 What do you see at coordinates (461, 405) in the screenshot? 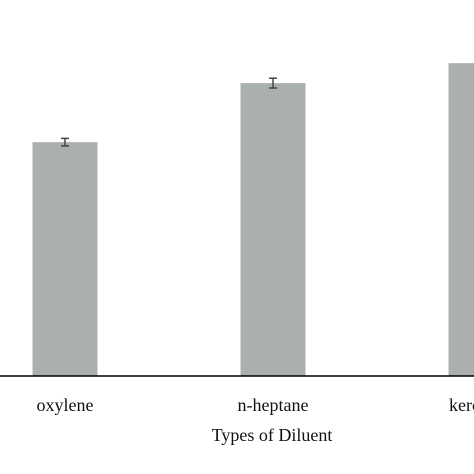
I see `x-tick-label: kerosene` at bounding box center [461, 405].